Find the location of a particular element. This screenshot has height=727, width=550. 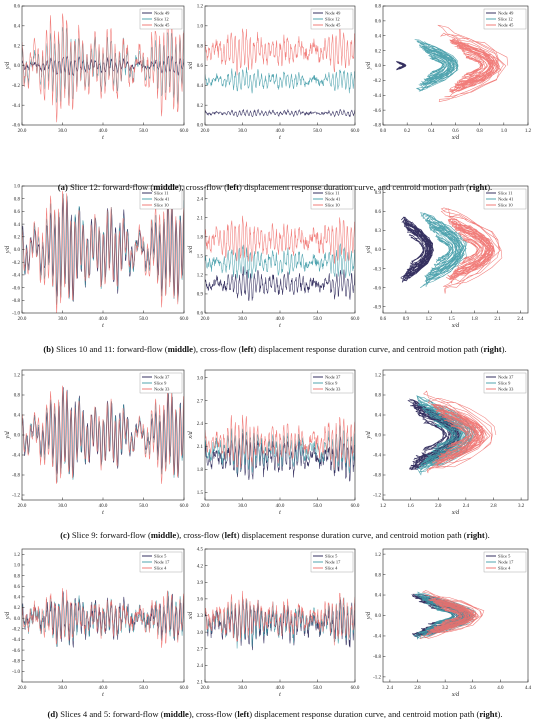

x-tick-label: 40.0 is located at coordinates (280, 506).